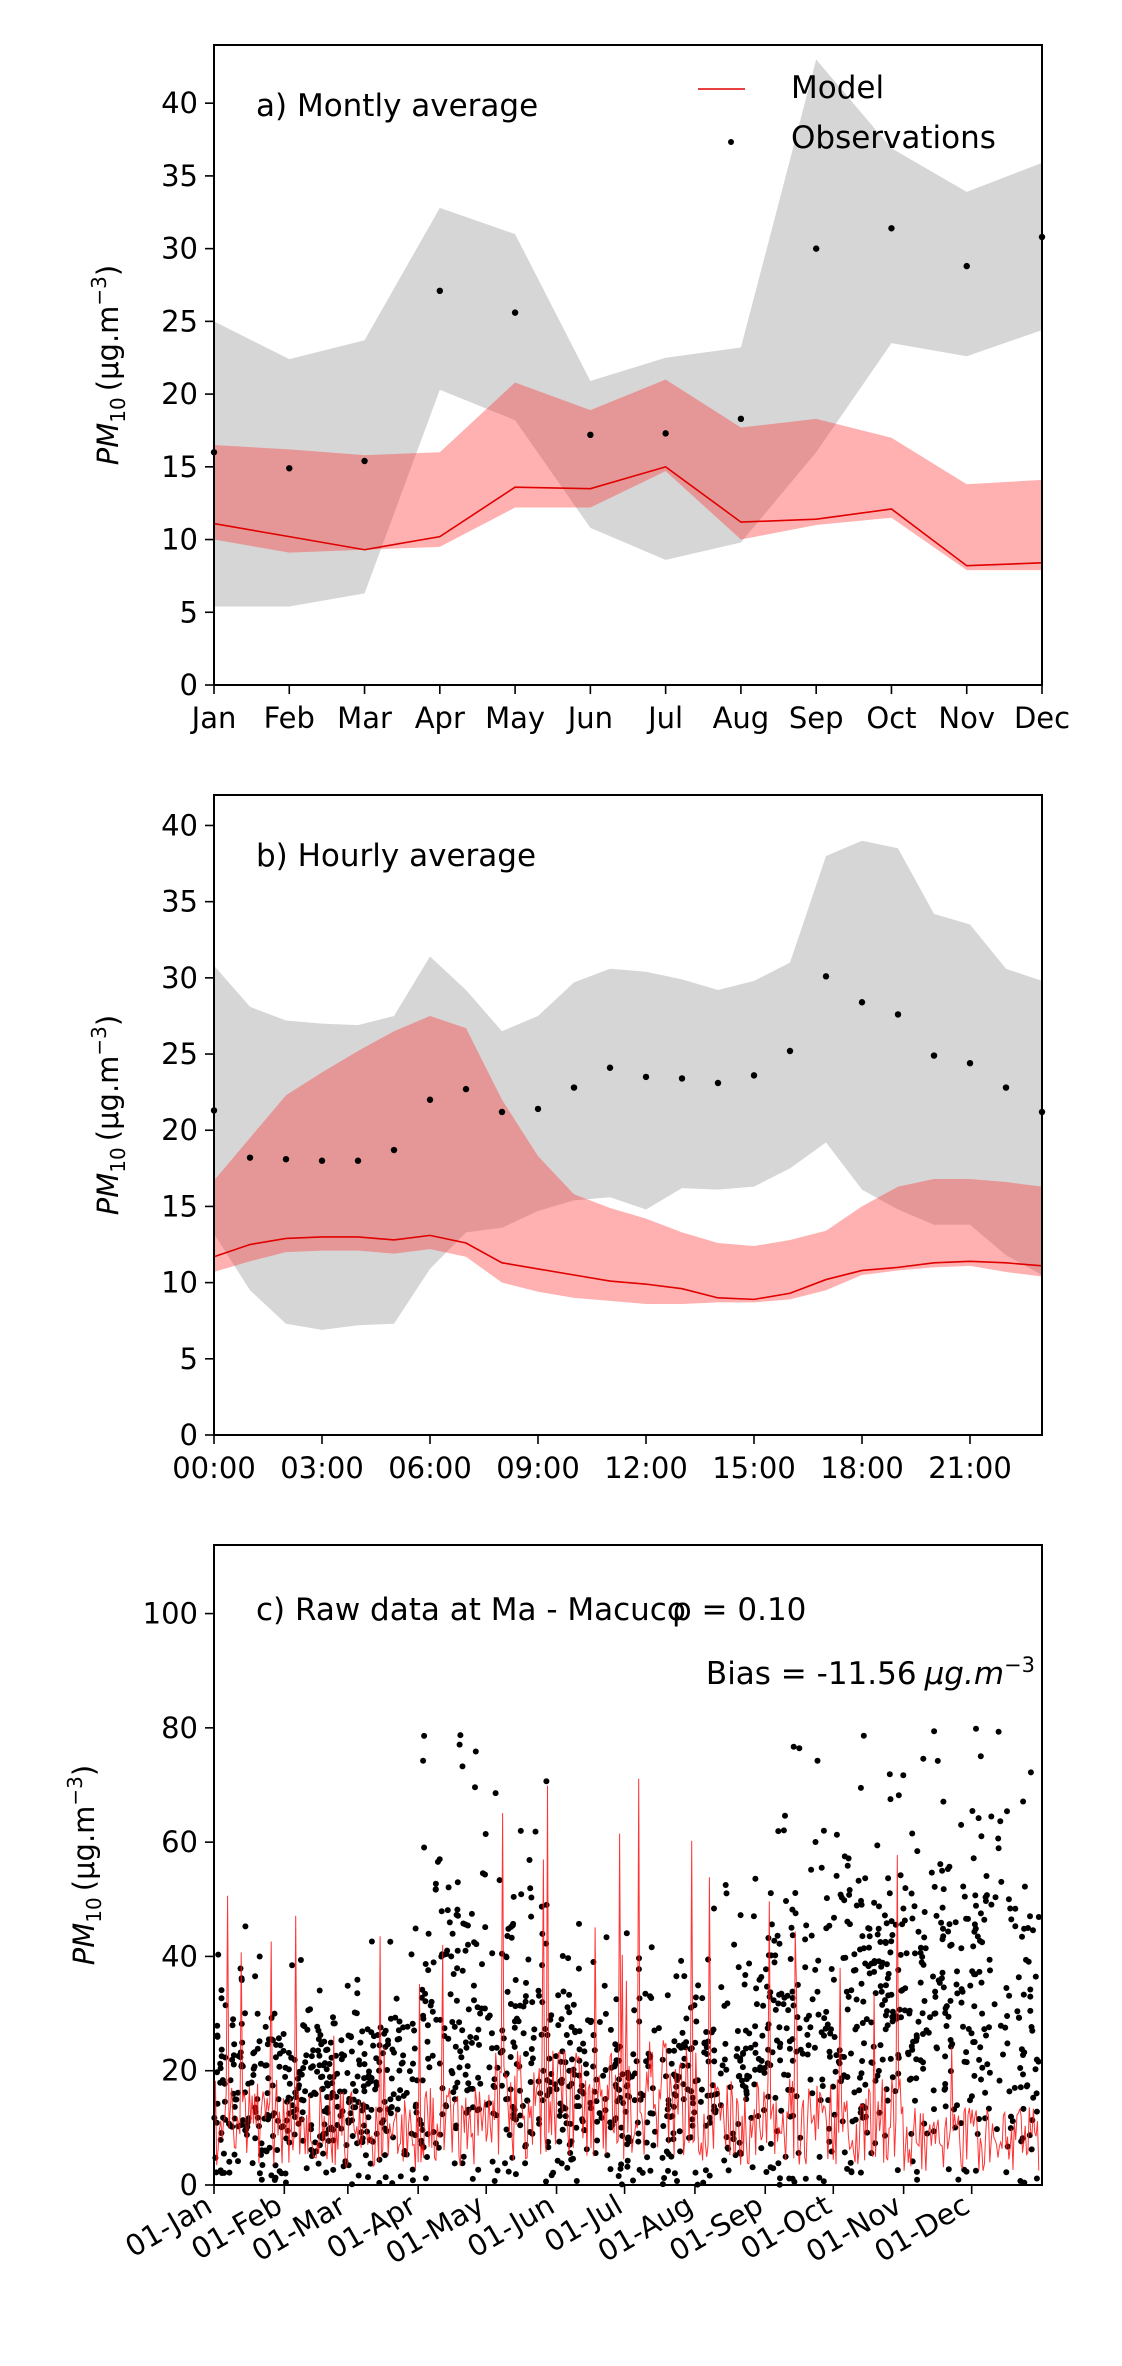 This screenshot has width=1122, height=2366. What do you see at coordinates (84, 1944) in the screenshot?
I see `ylabel-main: PM` at bounding box center [84, 1944].